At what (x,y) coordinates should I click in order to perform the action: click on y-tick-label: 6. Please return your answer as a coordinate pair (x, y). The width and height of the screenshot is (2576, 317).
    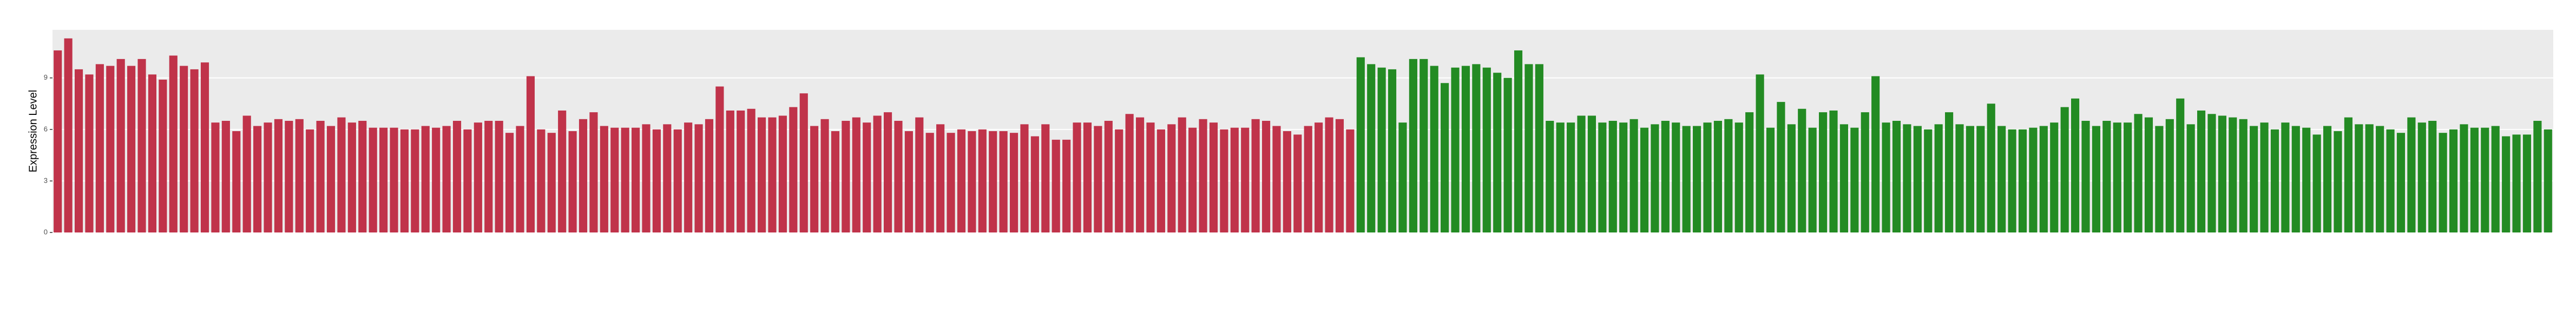
    Looking at the image, I should click on (46, 129).